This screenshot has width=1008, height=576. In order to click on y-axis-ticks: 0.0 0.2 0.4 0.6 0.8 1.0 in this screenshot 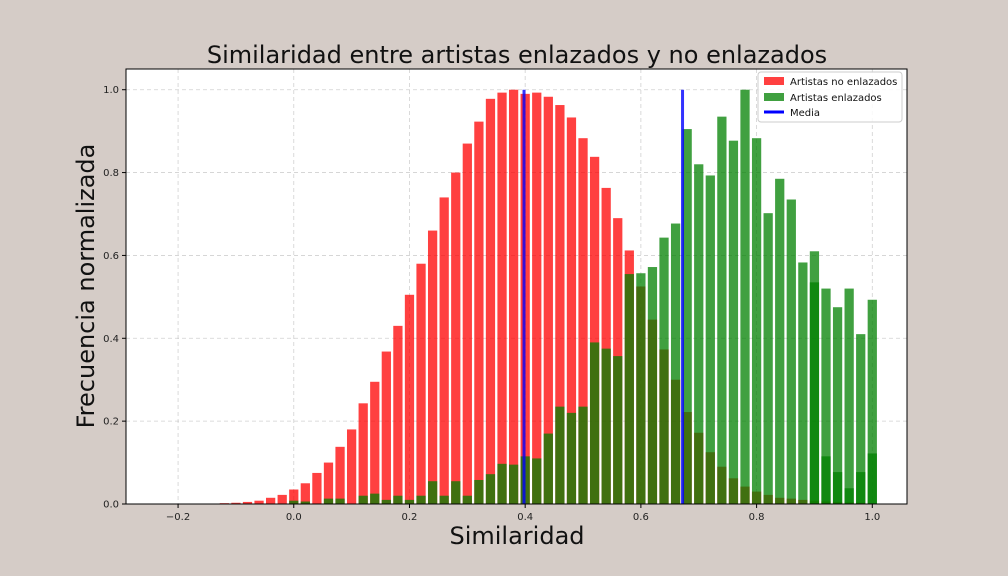, I will do `click(114, 298)`.